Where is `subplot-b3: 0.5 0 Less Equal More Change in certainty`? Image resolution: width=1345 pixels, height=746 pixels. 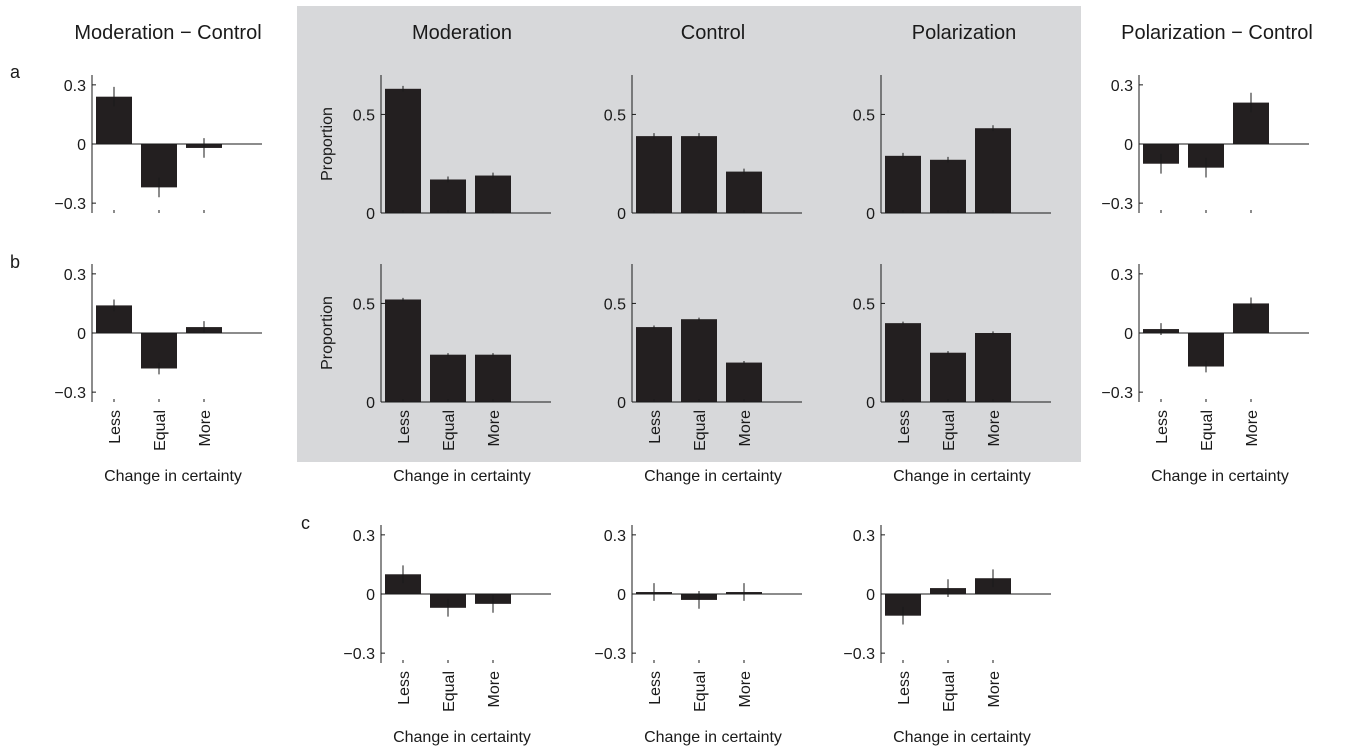 subplot-b3: 0.5 0 Less Equal More Change in certainty is located at coordinates (703, 374).